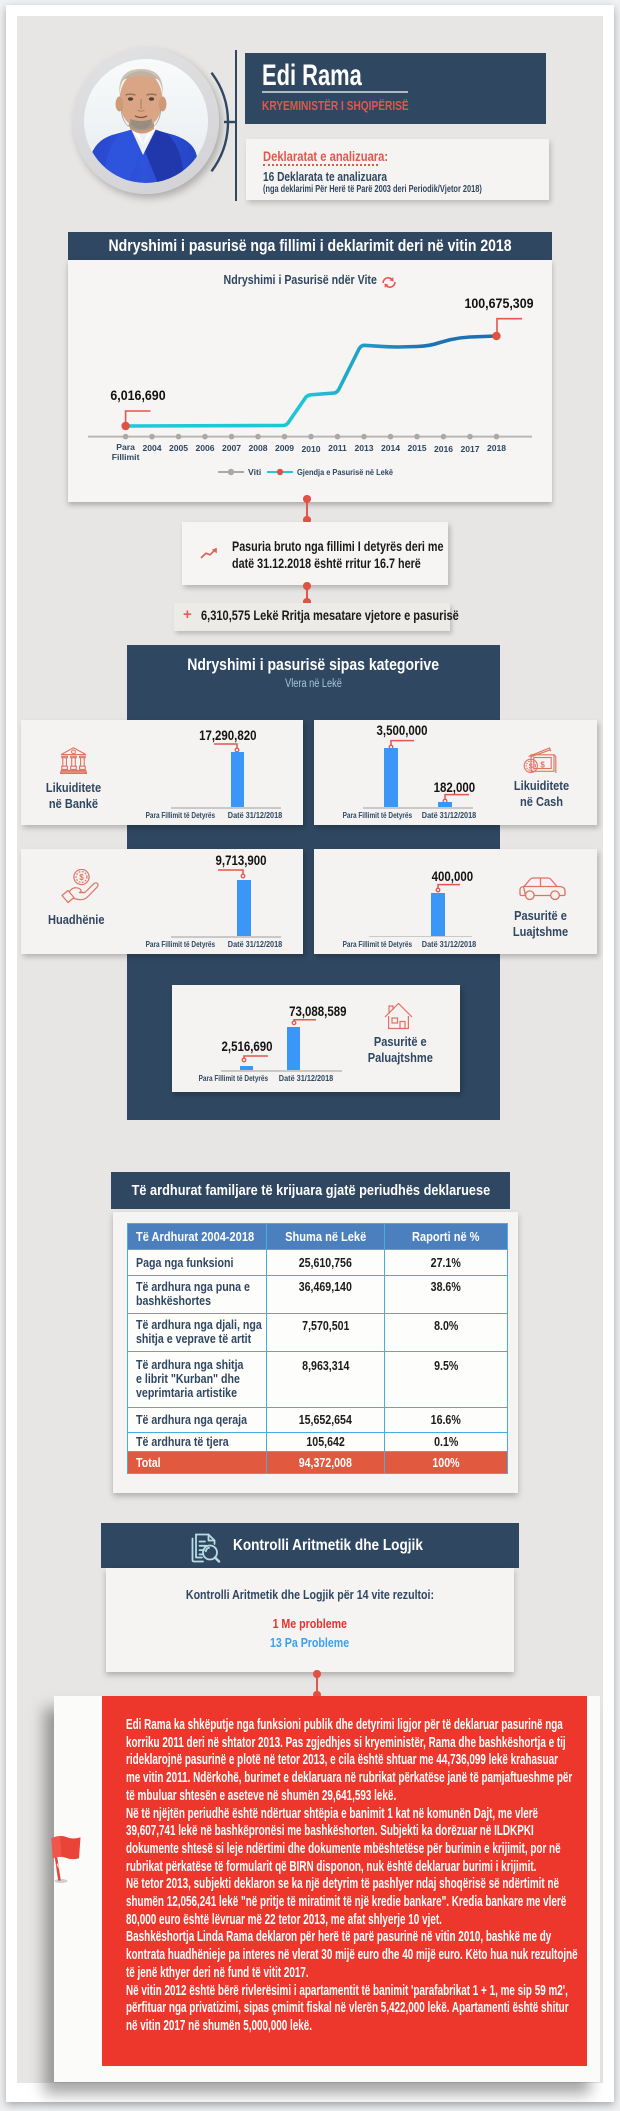 The image size is (620, 2111). What do you see at coordinates (416, 448) in the screenshot?
I see `svg-text: 2015` at bounding box center [416, 448].